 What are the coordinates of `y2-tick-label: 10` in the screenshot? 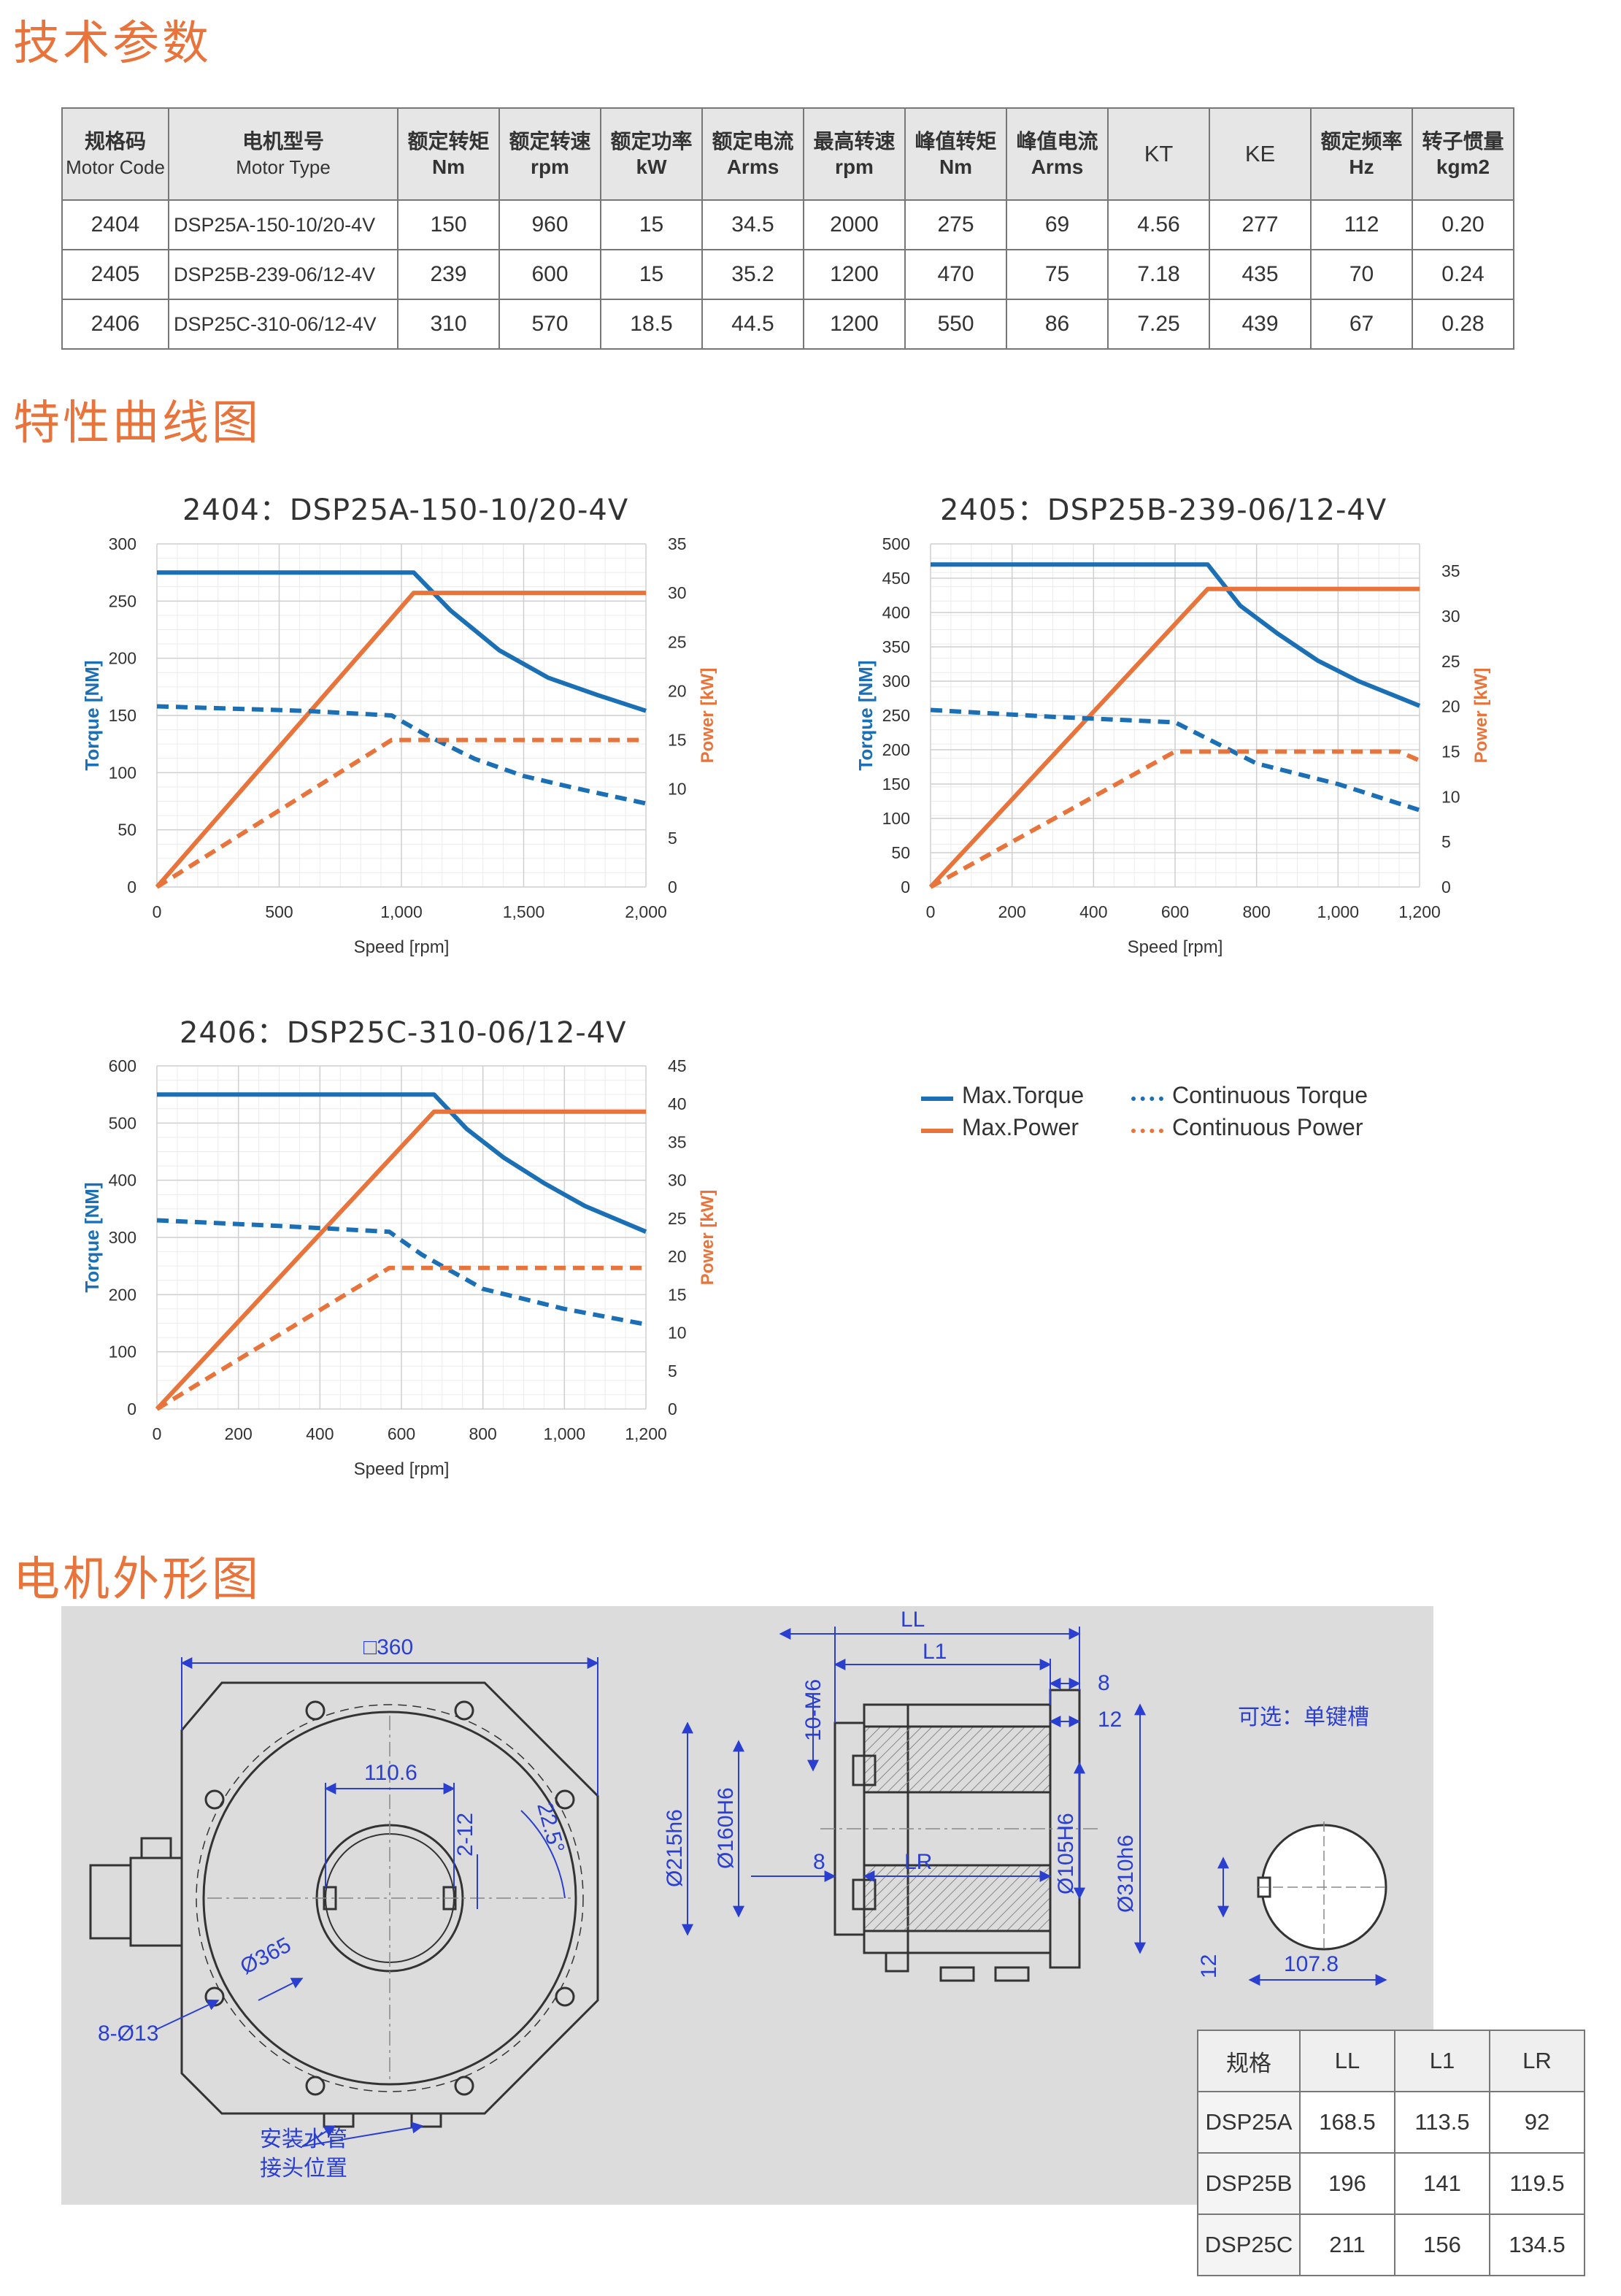 It's located at (1450, 796).